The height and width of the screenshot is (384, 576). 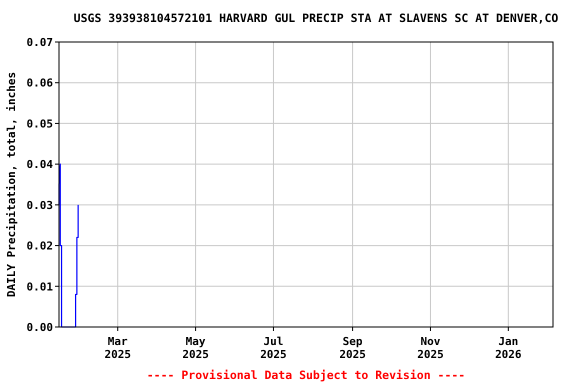 What do you see at coordinates (508, 348) in the screenshot?
I see `x-tick-label: Jan 2026` at bounding box center [508, 348].